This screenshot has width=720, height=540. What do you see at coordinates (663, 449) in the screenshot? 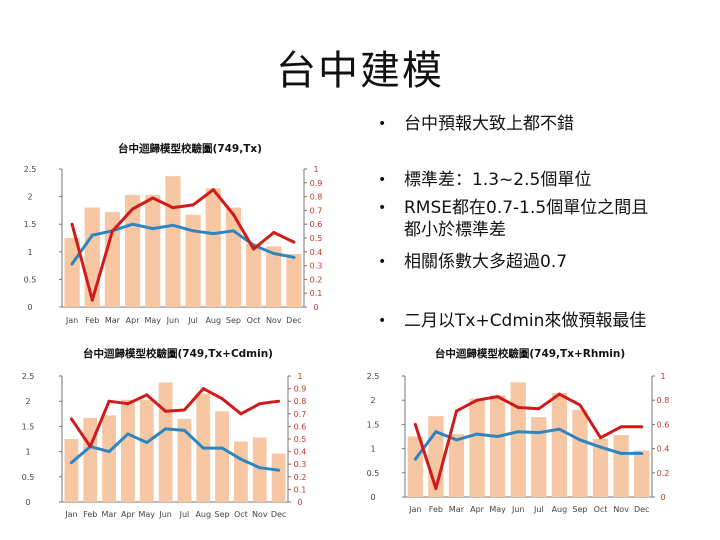
I see `y2-tick-label: 0.4` at bounding box center [663, 449].